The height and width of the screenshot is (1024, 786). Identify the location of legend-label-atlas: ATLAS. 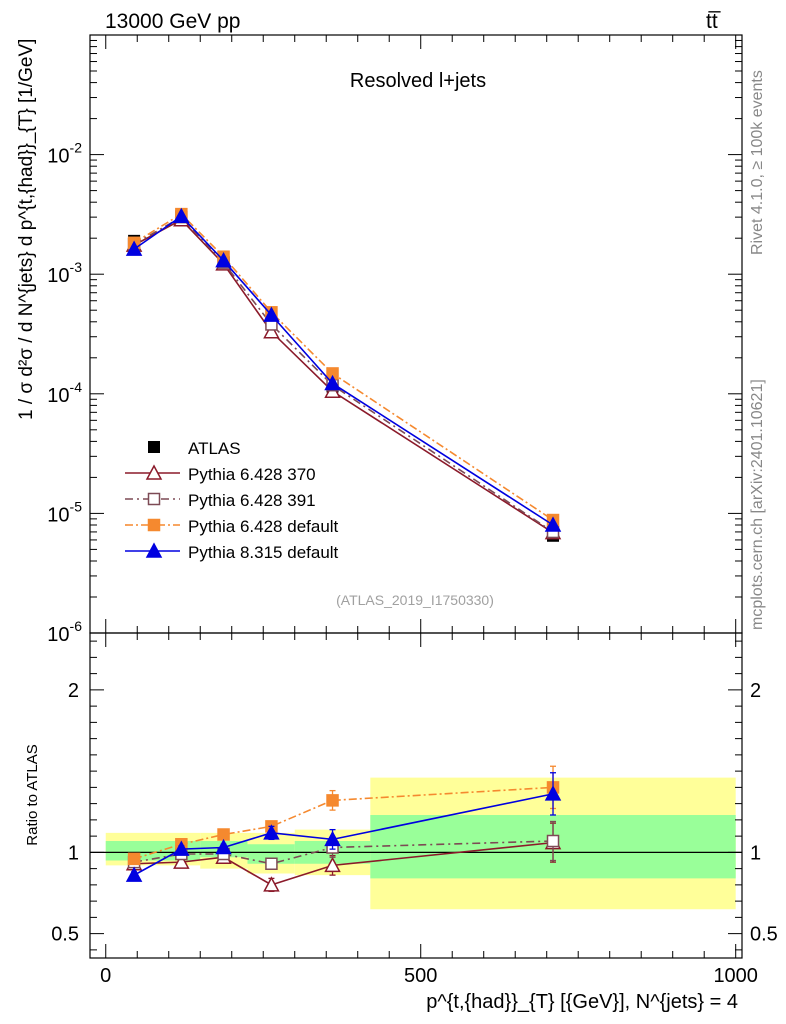
(214, 448).